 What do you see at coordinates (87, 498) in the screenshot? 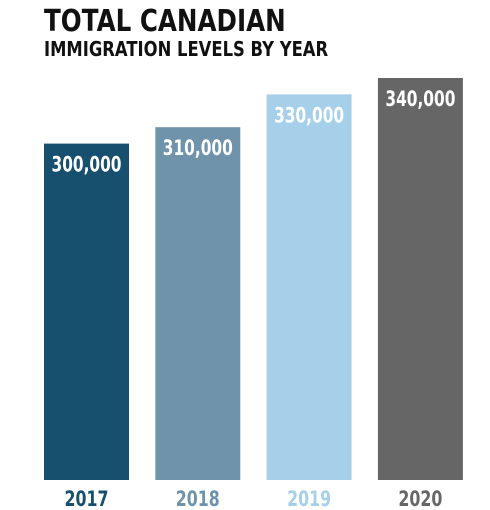
I see `x-tick-label-2017: 2017` at bounding box center [87, 498].